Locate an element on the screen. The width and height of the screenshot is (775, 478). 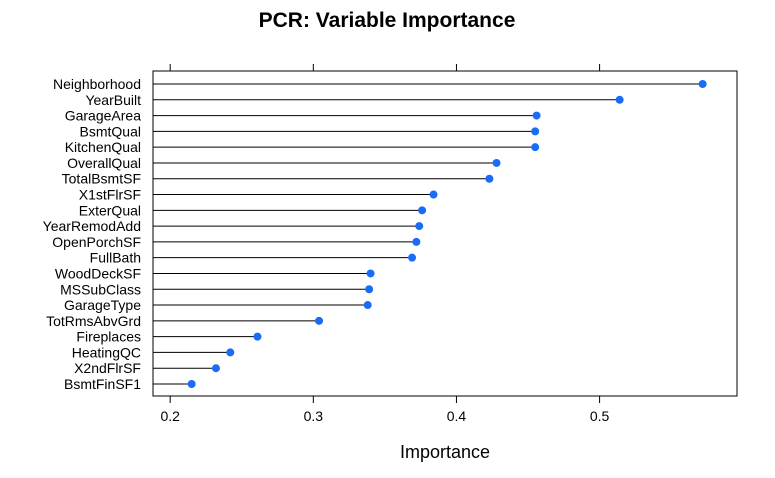
category-label: BsmtFinSF1 is located at coordinates (102, 384).